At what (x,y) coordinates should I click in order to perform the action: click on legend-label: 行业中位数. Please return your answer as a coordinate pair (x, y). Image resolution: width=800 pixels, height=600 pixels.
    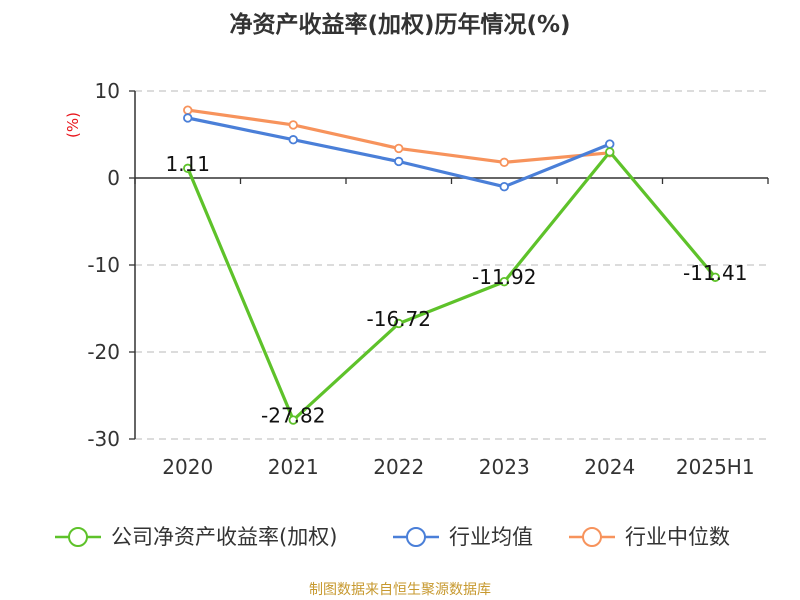
    Looking at the image, I should click on (677, 537).